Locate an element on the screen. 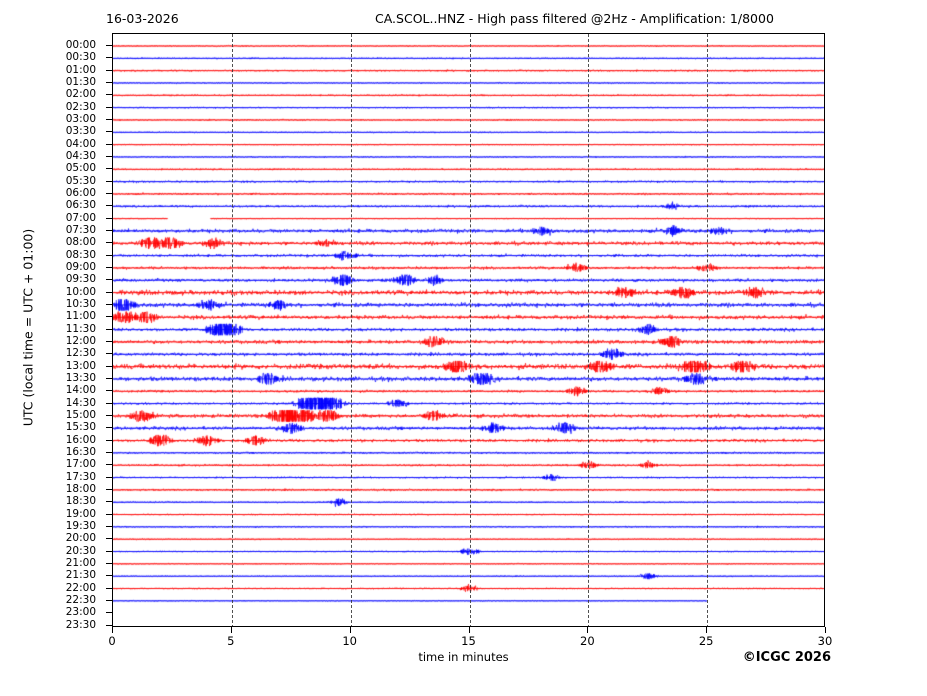  y-axis-tick-0700: 07:00 is located at coordinates (80, 217).